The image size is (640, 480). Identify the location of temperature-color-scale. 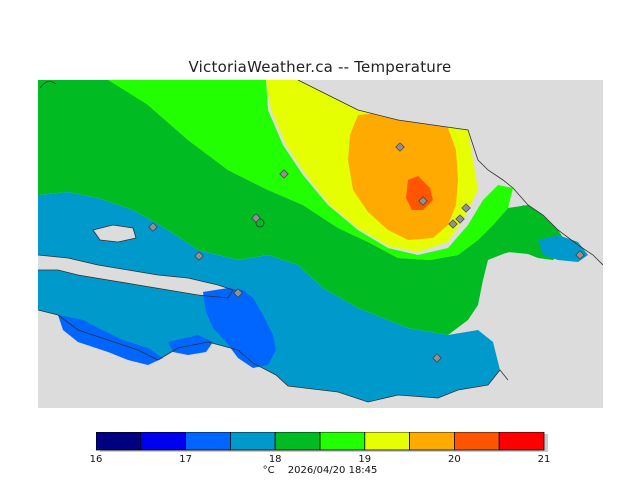
(324, 443).